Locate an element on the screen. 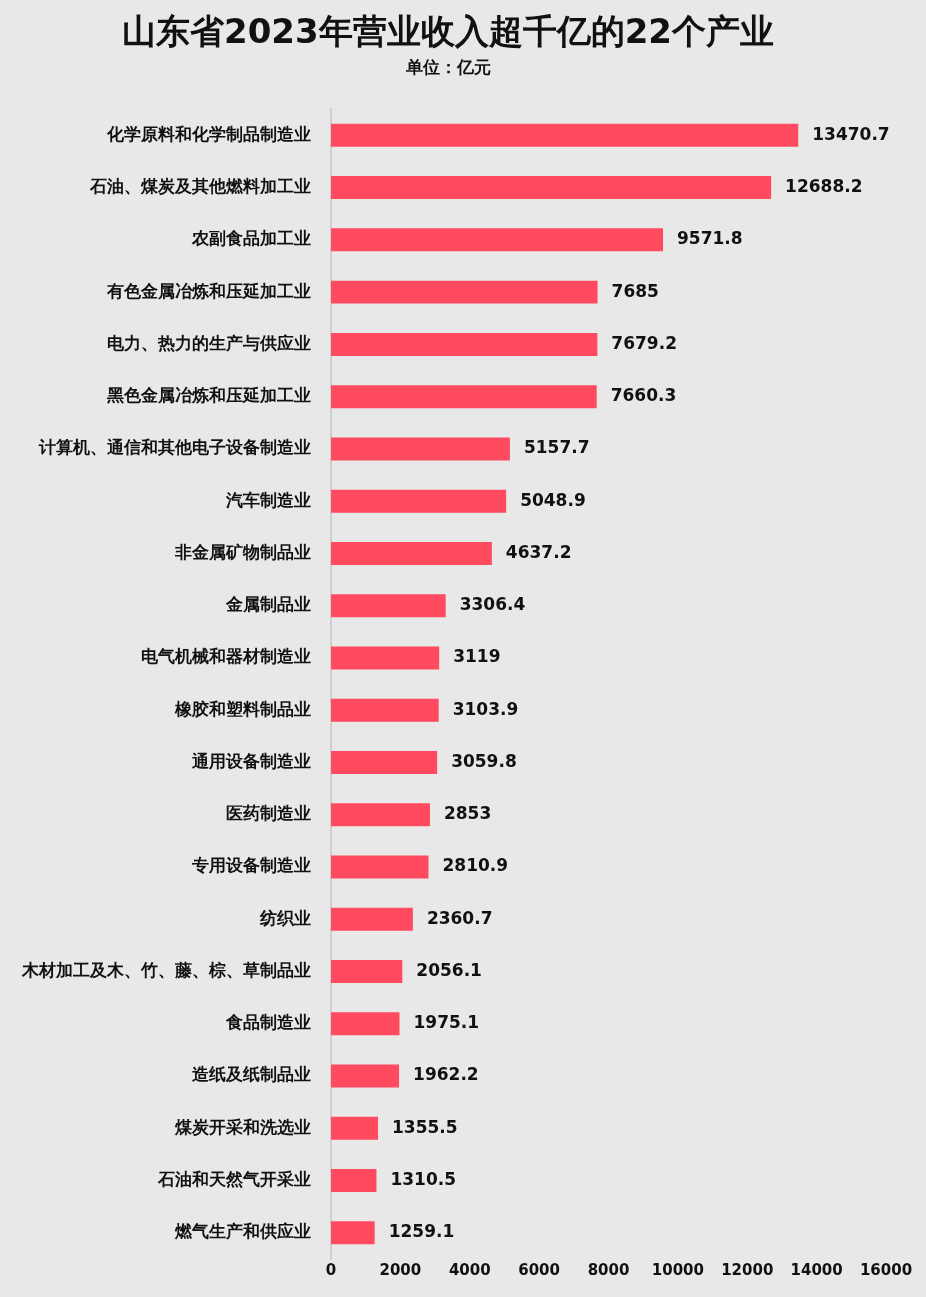 This screenshot has width=926, height=1297. data-label: 5157.7 is located at coordinates (556, 447).